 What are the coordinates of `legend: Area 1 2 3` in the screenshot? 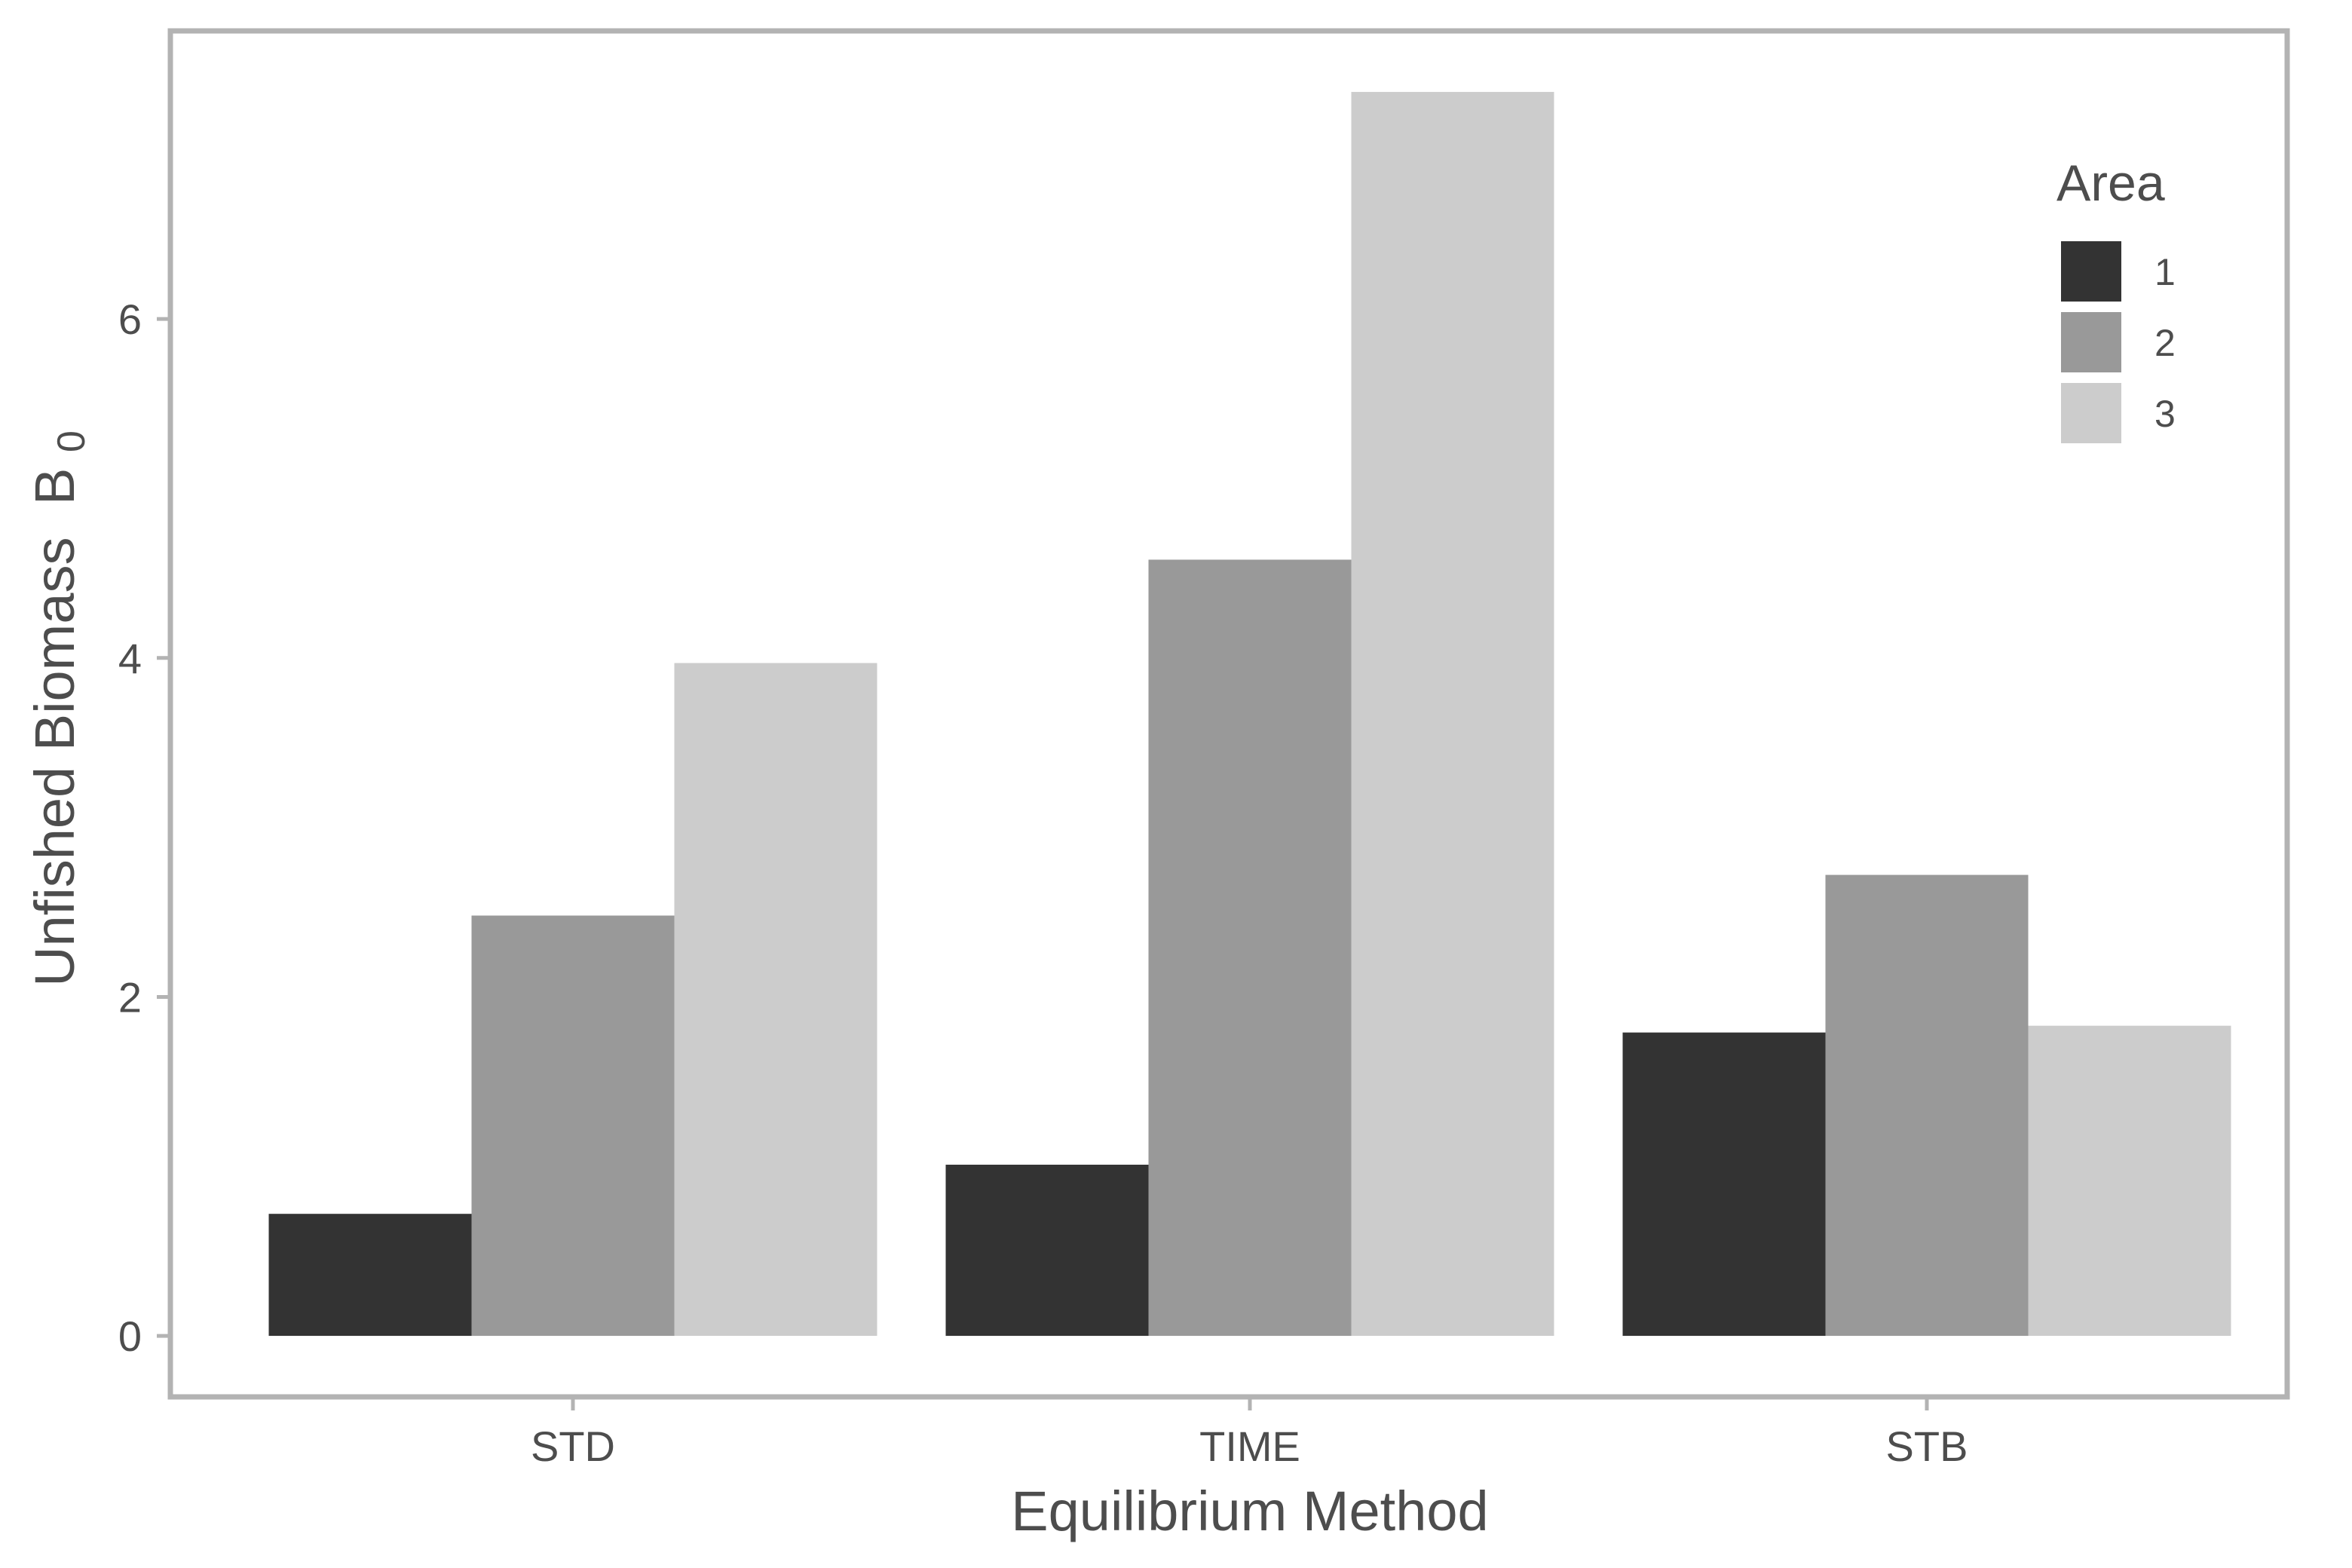 It's located at (2116, 300).